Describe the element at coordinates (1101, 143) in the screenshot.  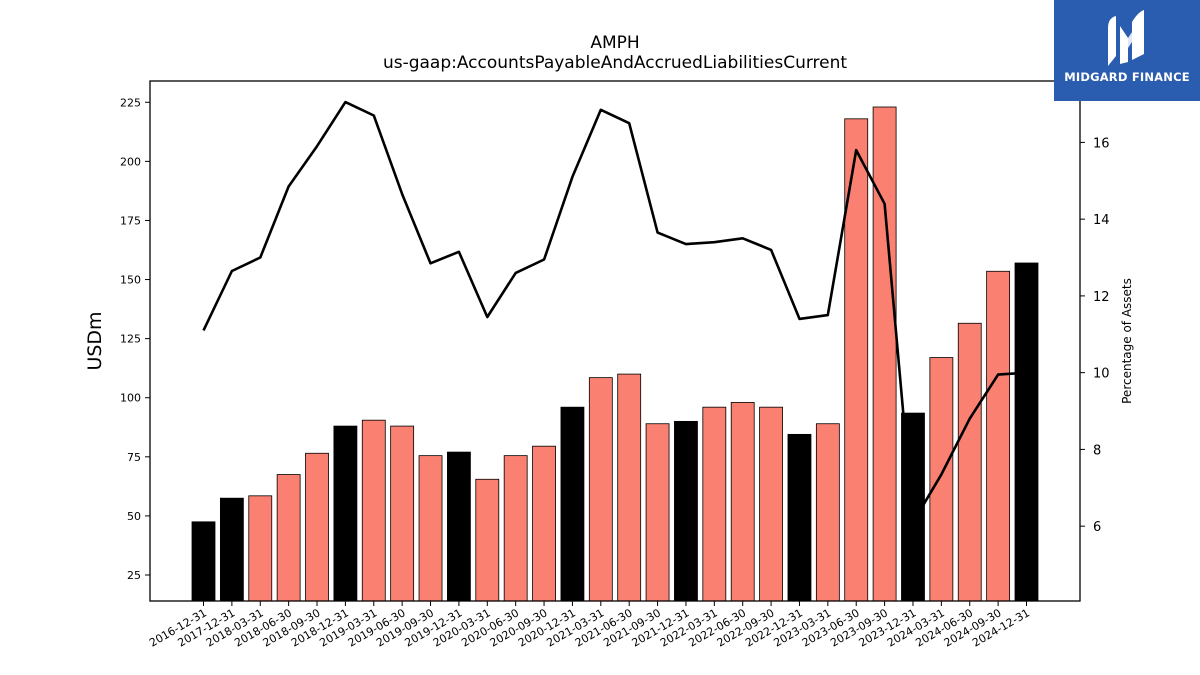
I see `y2-tick-label: 16` at that location.